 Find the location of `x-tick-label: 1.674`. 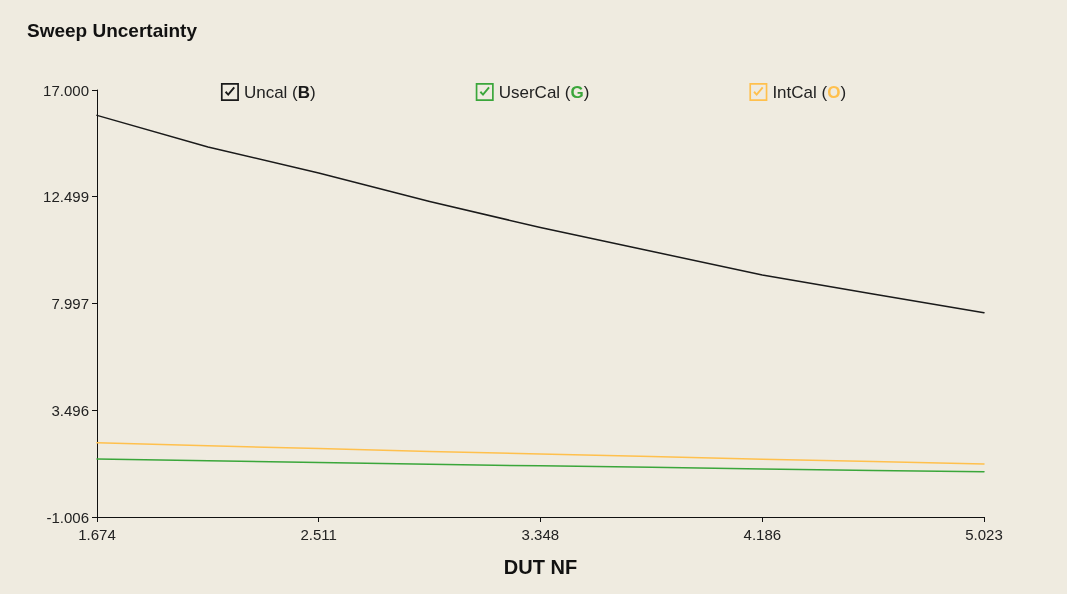

x-tick-label: 1.674 is located at coordinates (97, 534).